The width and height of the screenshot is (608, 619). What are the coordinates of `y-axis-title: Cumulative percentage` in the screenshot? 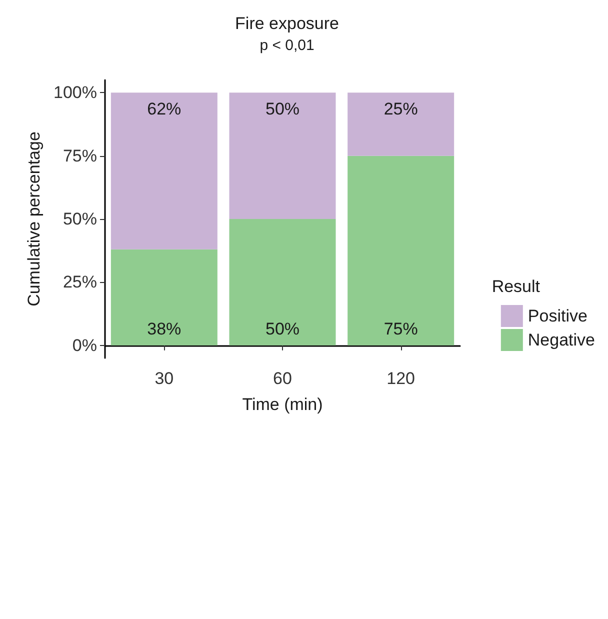 It's located at (34, 219).